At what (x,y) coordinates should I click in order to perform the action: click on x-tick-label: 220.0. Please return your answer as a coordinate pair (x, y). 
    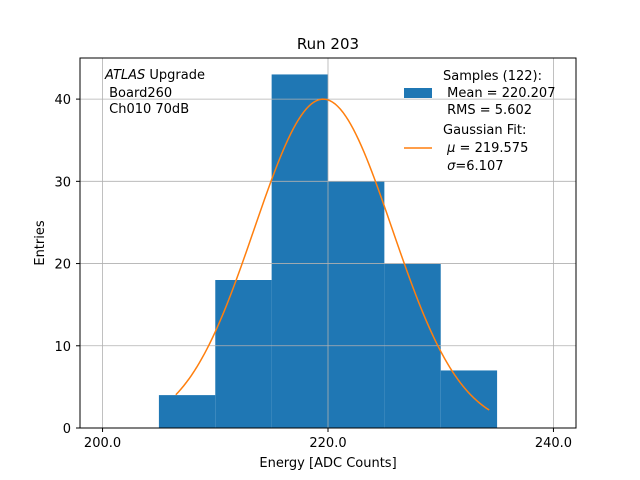
    Looking at the image, I should click on (327, 443).